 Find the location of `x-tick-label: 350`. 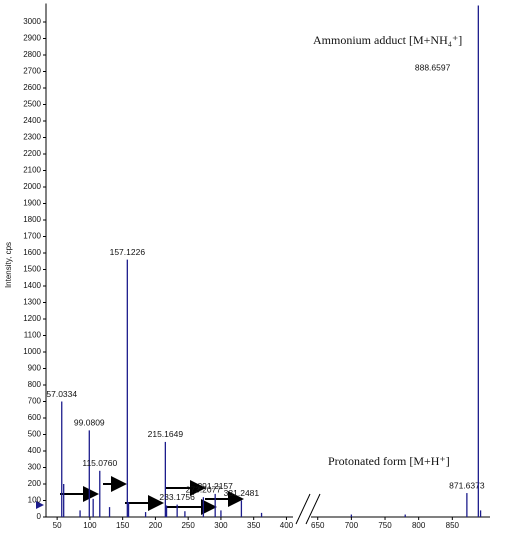

x-tick-label: 350 is located at coordinates (254, 525).